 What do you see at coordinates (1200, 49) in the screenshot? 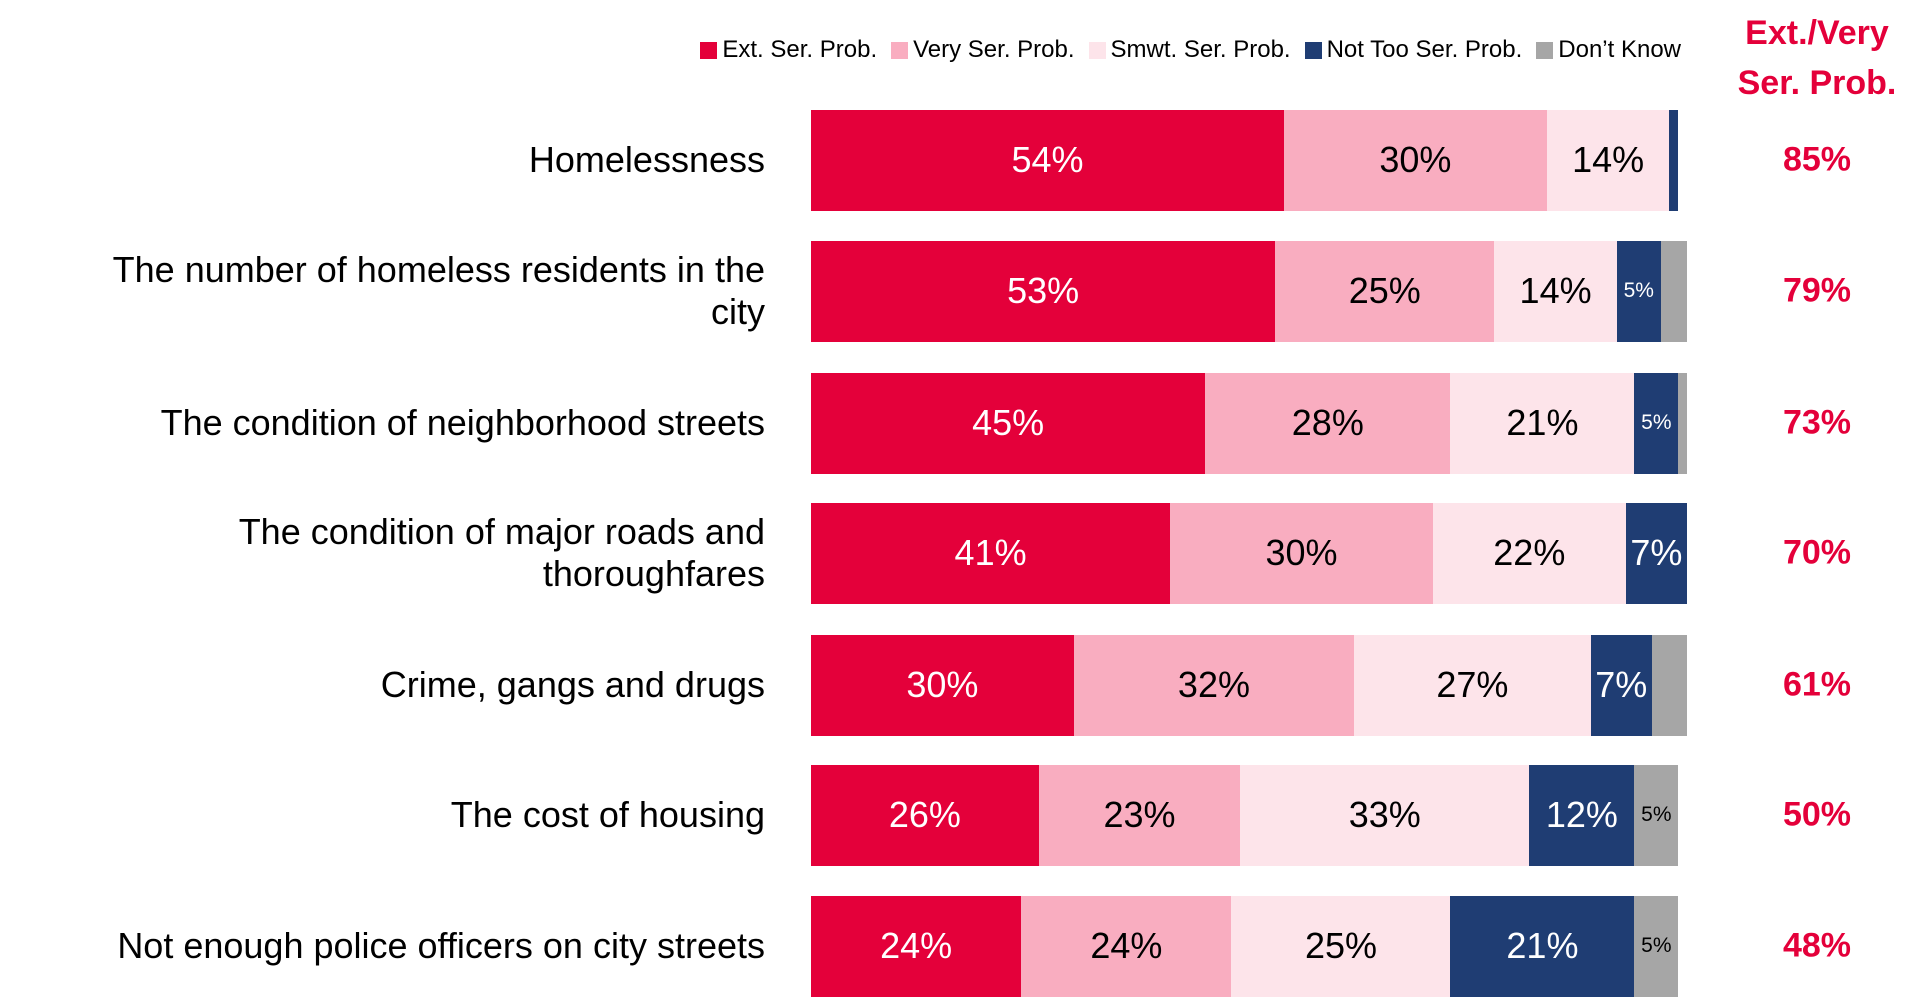
I see `legend-label: Smwt. Ser. Prob.` at bounding box center [1200, 49].